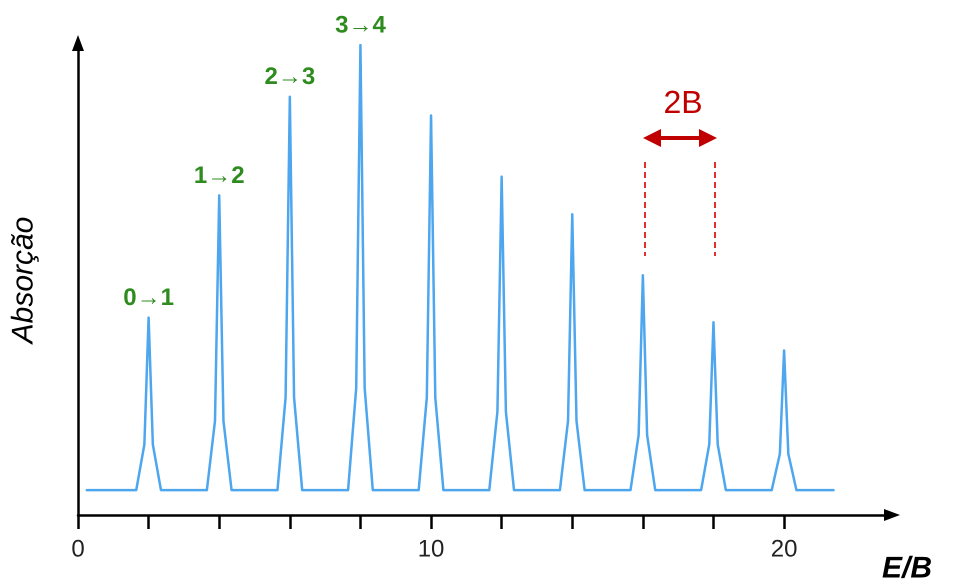  Describe the element at coordinates (290, 76) in the screenshot. I see `annotation: 2→3` at that location.